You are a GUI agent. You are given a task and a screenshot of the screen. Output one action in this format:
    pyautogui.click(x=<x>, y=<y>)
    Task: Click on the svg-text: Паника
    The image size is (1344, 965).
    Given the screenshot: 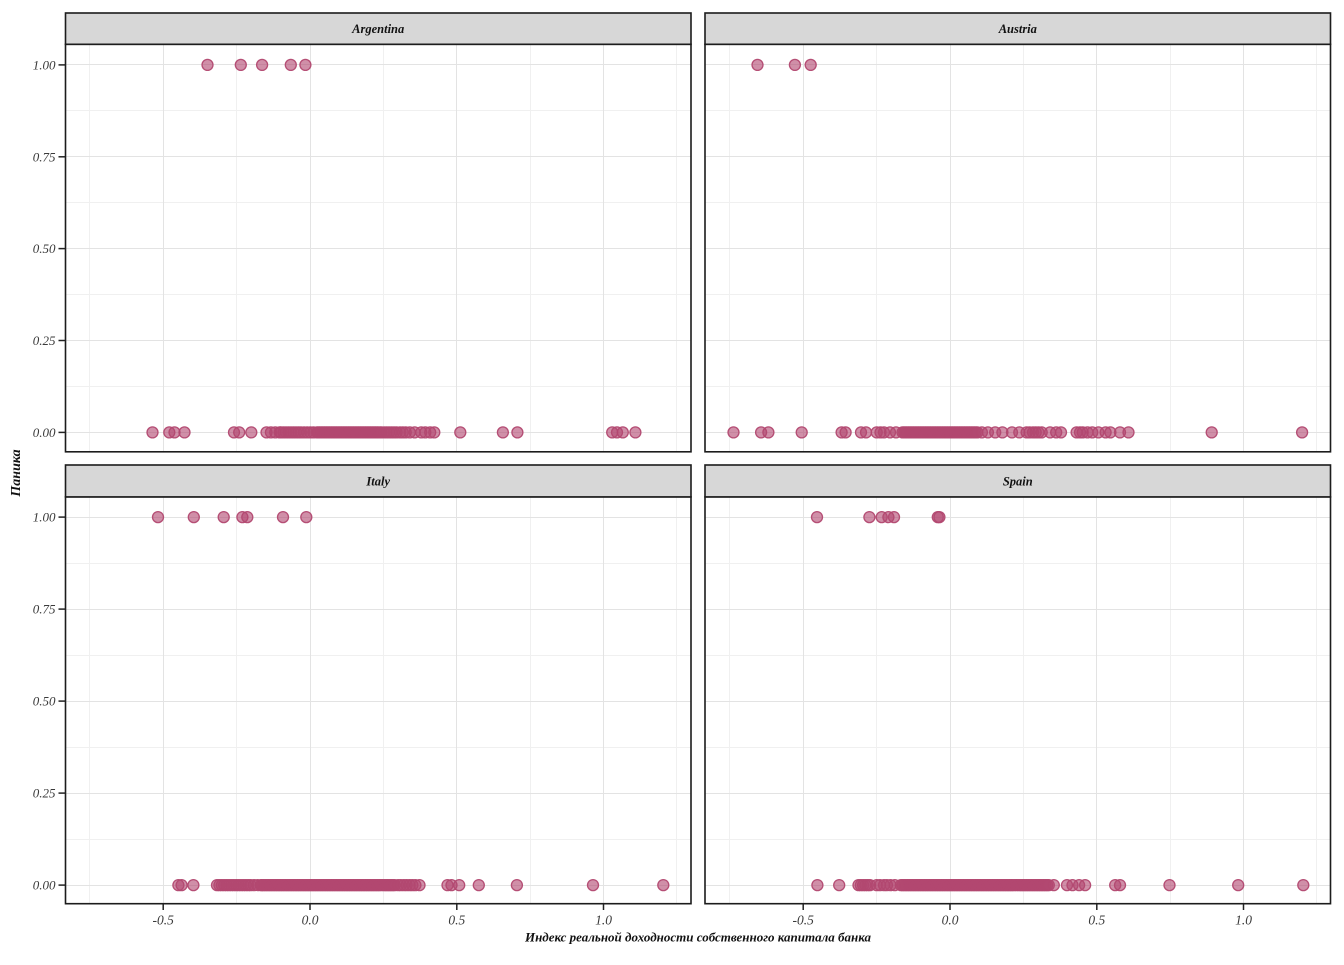 What is the action you would take?
    pyautogui.click(x=16, y=473)
    